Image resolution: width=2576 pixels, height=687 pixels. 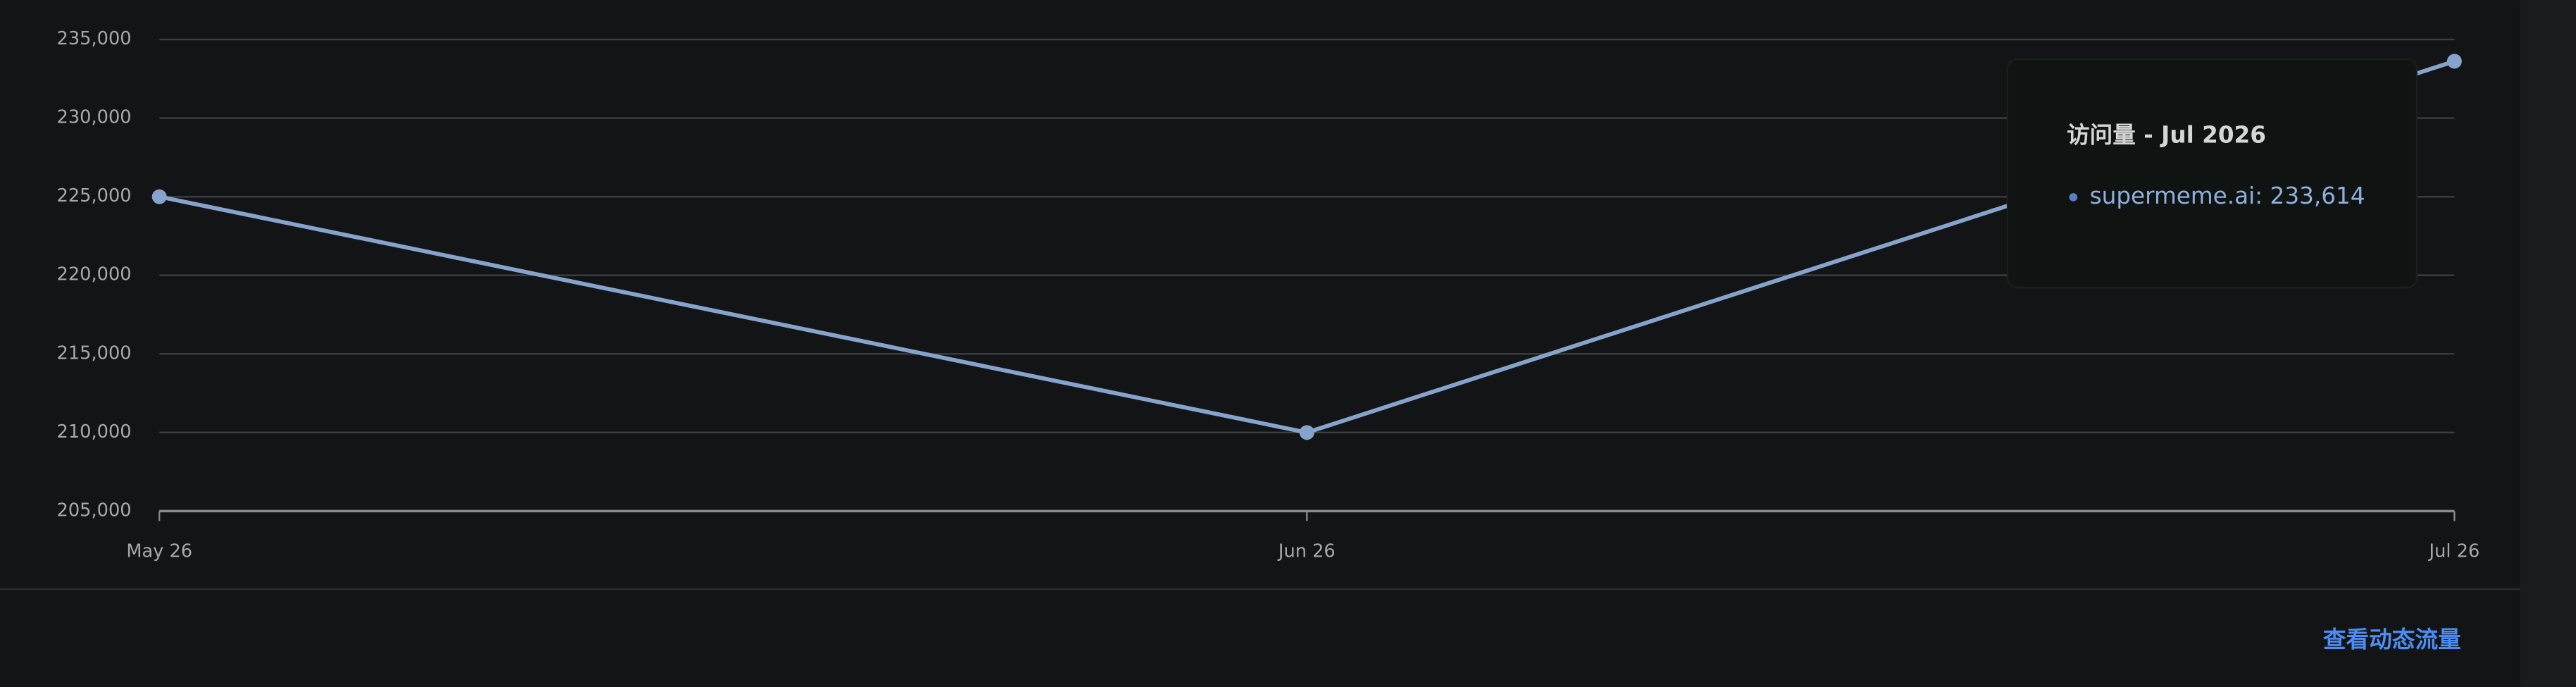 I want to click on tooltip-title: 访问量 - Jul 2026, so click(x=2166, y=136).